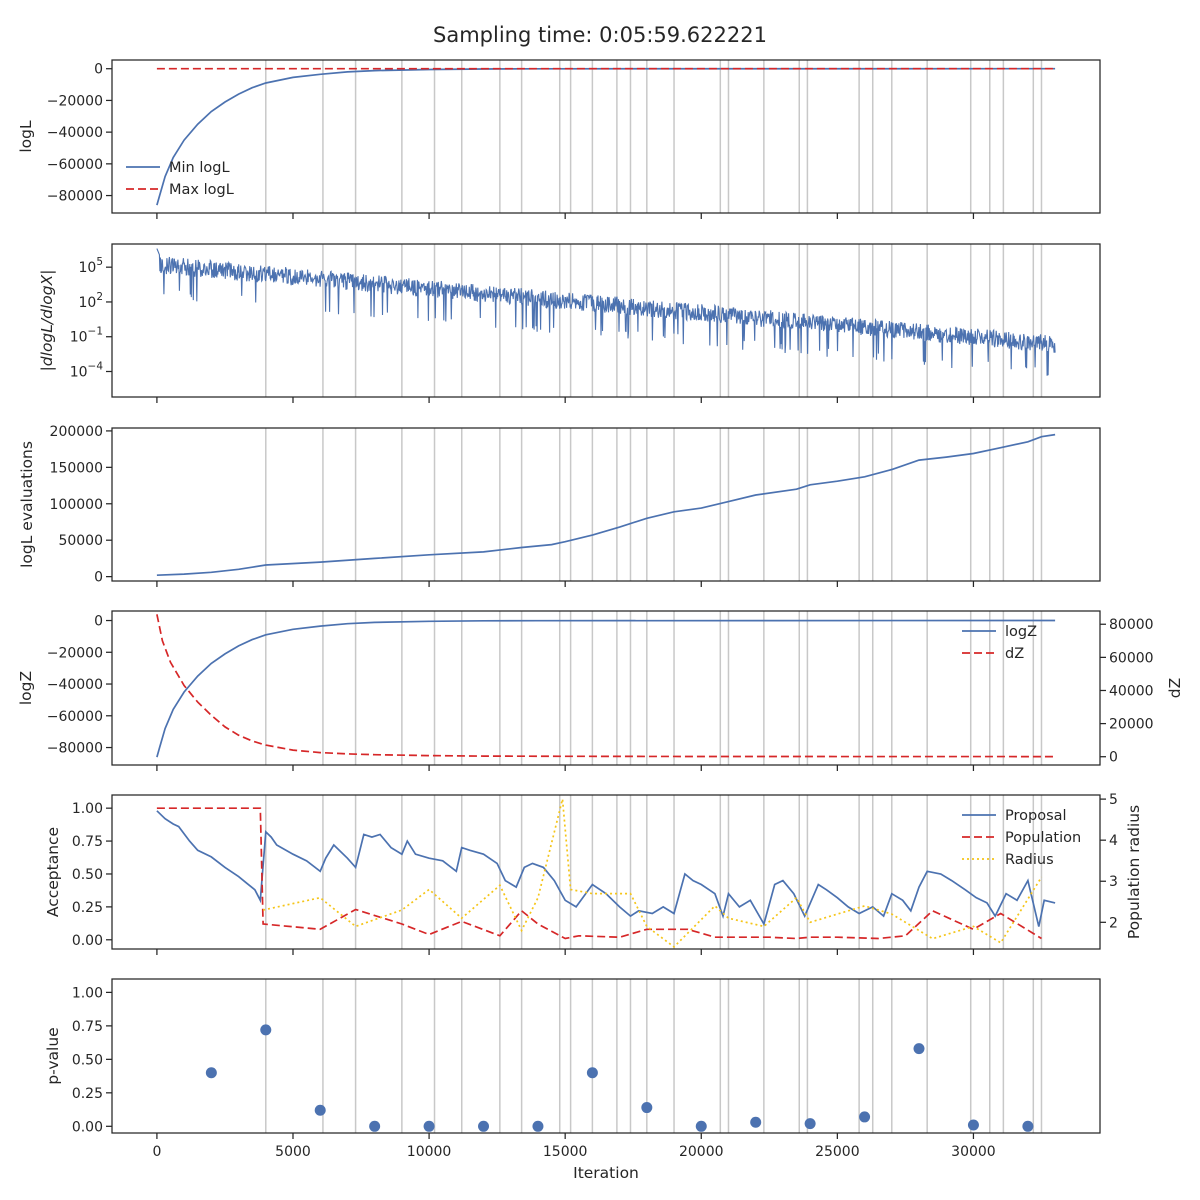  Describe the element at coordinates (1134, 872) in the screenshot. I see `y2-axis-label: Population radius` at that location.